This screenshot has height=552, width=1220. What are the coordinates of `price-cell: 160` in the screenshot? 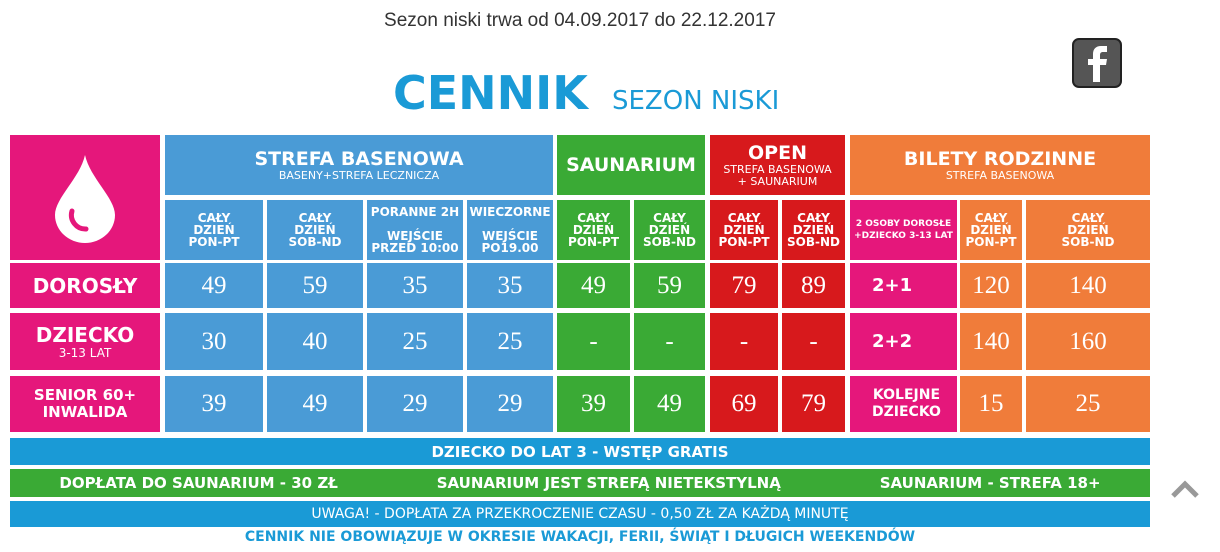 It's located at (1088, 341).